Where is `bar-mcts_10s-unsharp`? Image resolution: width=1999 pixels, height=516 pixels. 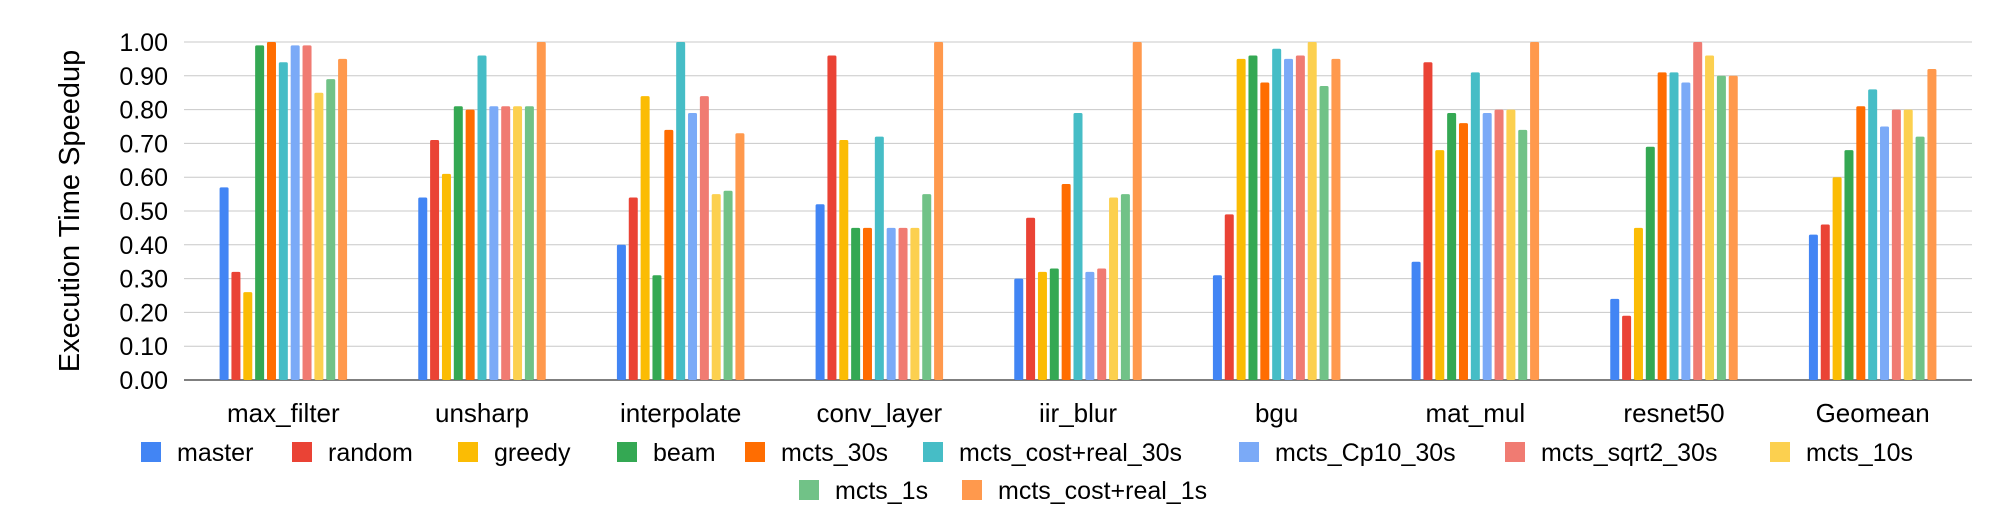
bar-mcts_10s-unsharp is located at coordinates (518, 243).